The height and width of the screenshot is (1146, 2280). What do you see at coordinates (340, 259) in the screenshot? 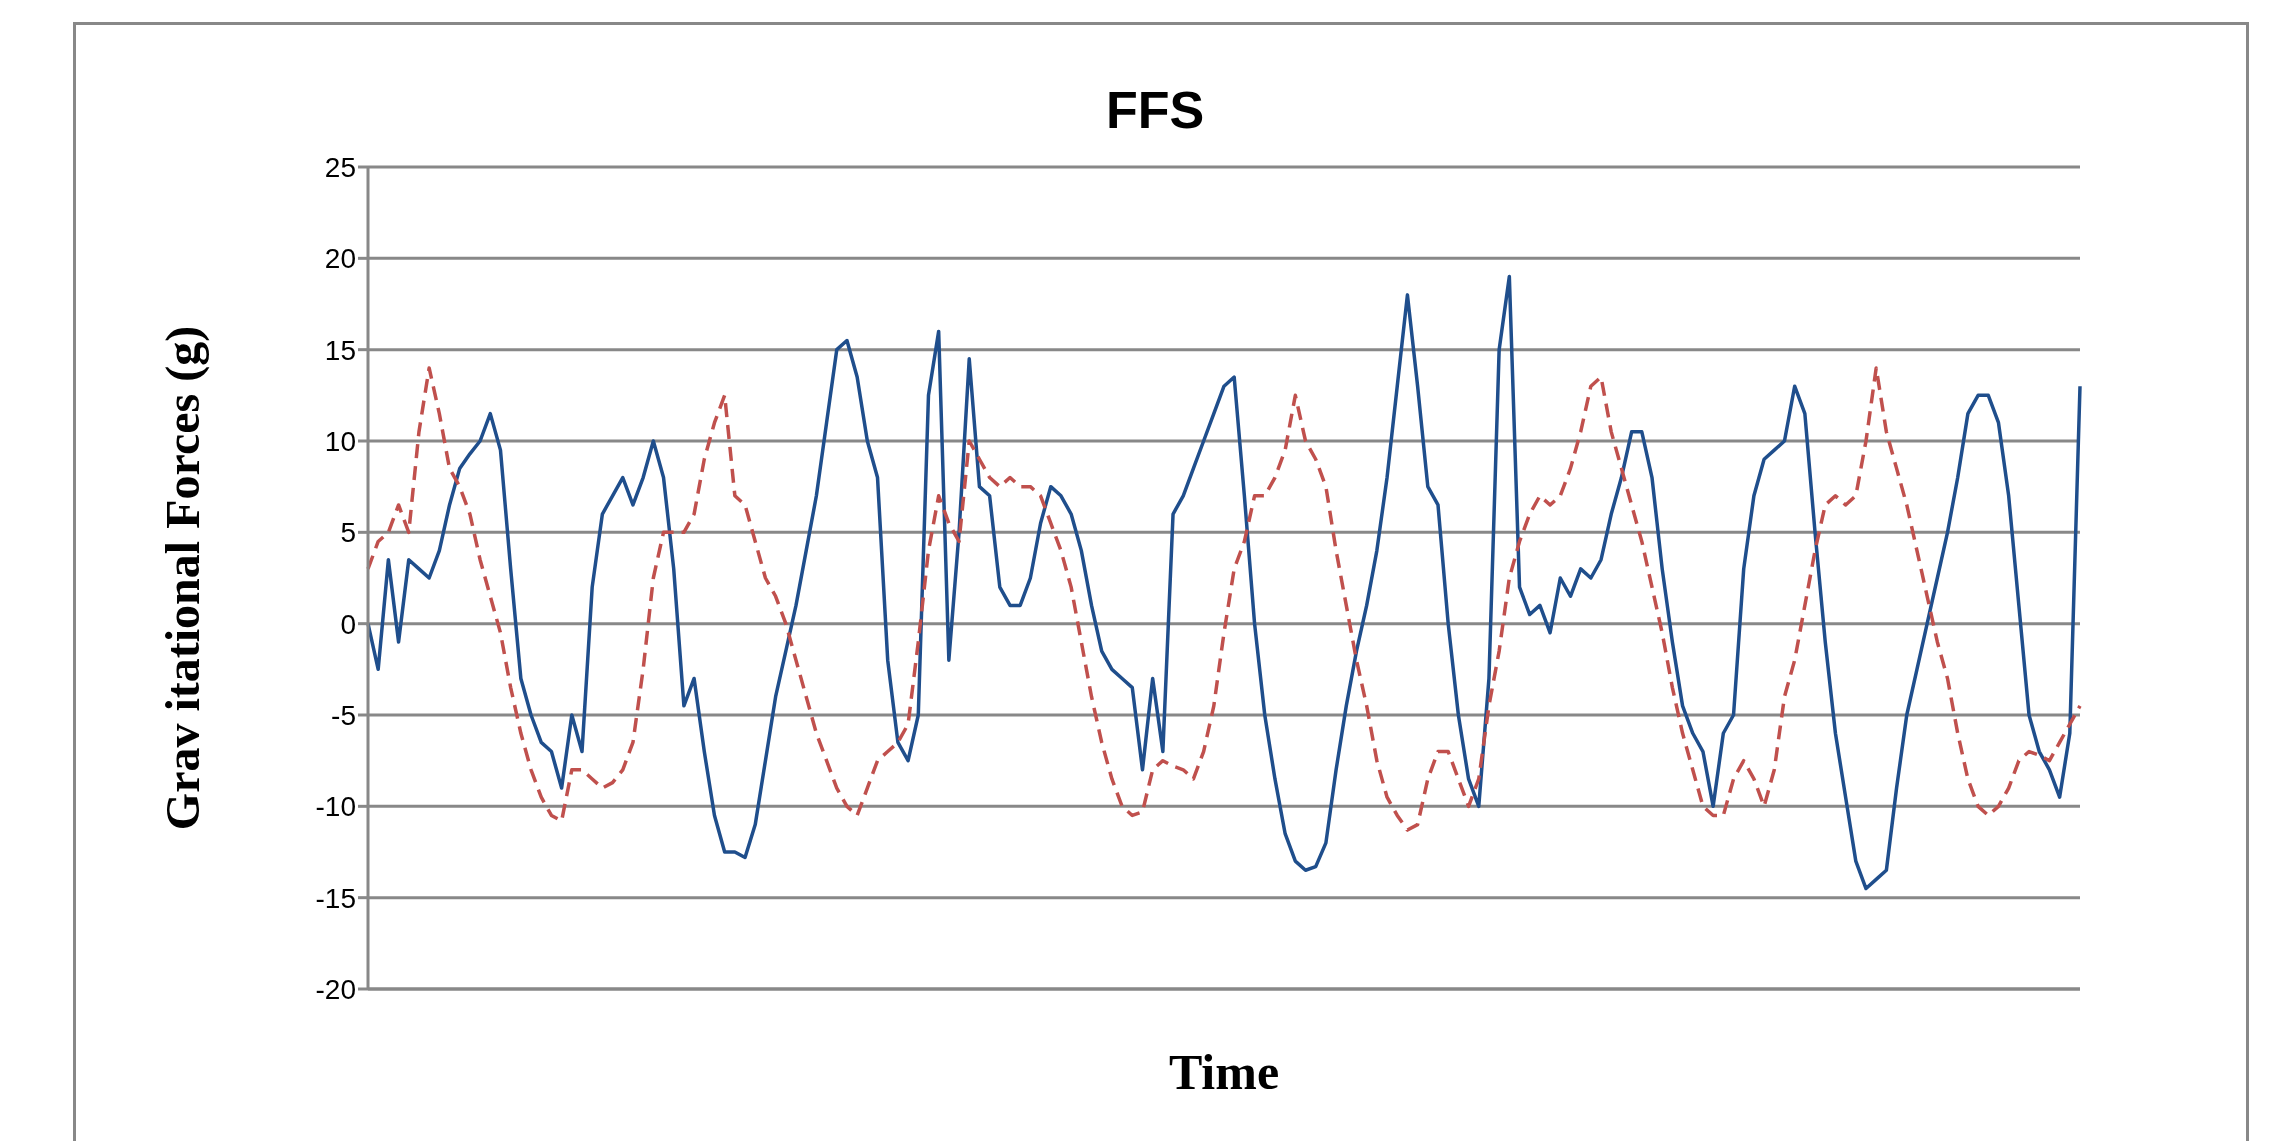
I see `y-tick-label: 20` at bounding box center [340, 259].